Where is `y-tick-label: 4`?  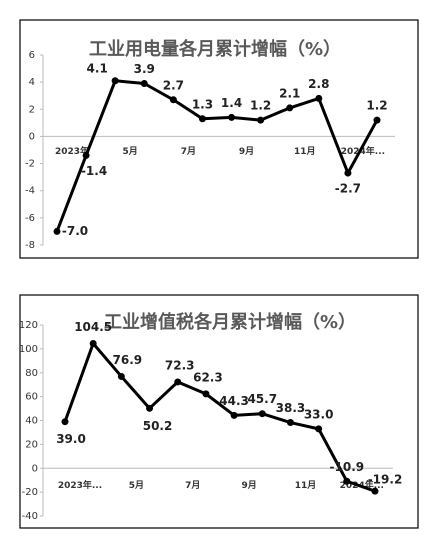 y-tick-label: 4 is located at coordinates (32, 82).